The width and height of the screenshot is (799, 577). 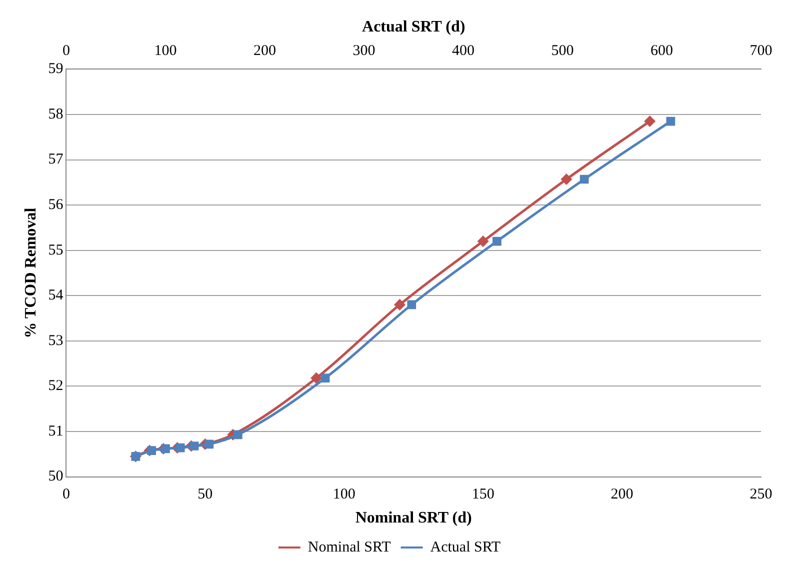 What do you see at coordinates (364, 51) in the screenshot?
I see `x2-tick-label: 300` at bounding box center [364, 51].